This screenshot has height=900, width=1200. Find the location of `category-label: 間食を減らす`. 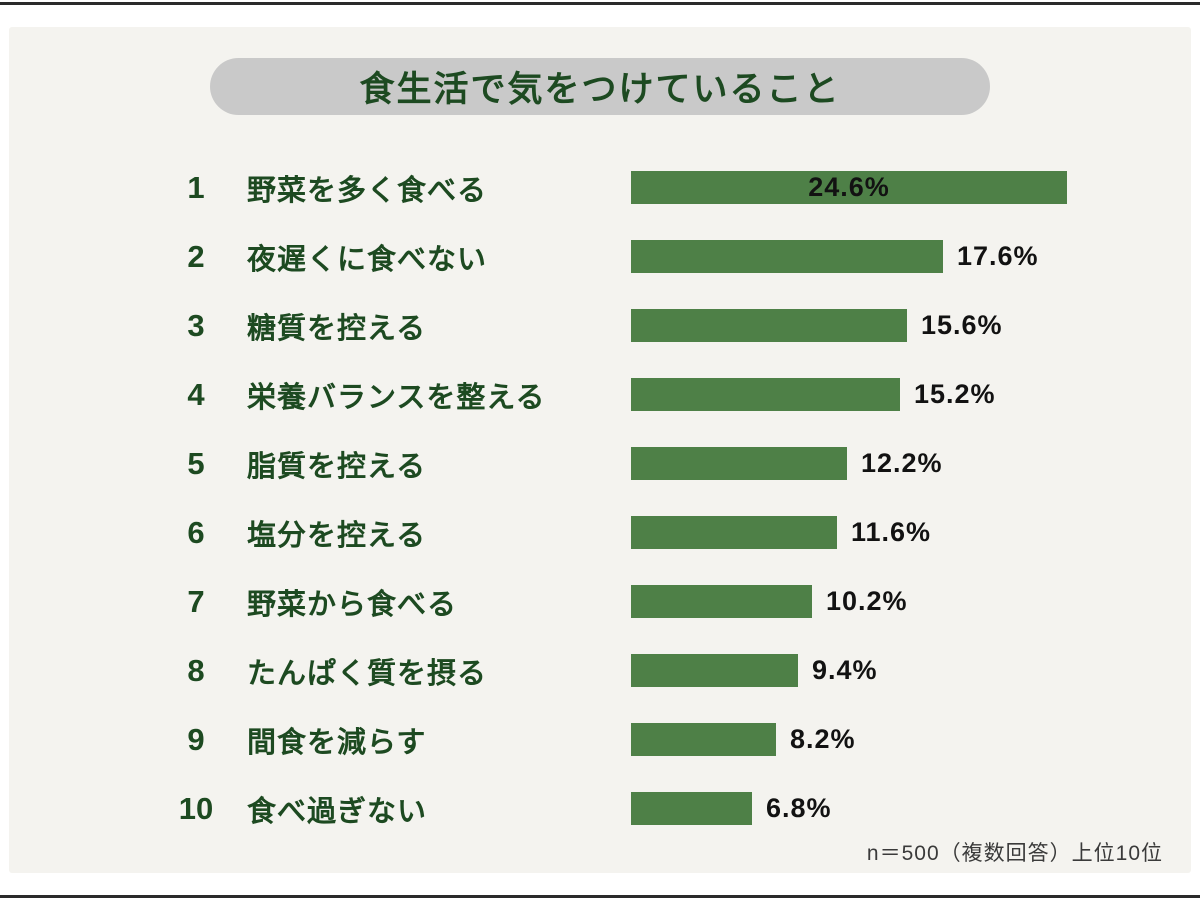

category-label: 間食を減らす is located at coordinates (337, 742).